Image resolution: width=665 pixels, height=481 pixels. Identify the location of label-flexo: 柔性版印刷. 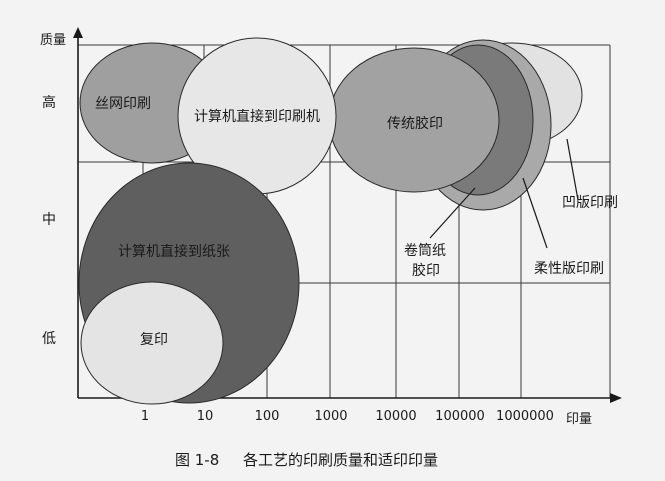
(569, 269).